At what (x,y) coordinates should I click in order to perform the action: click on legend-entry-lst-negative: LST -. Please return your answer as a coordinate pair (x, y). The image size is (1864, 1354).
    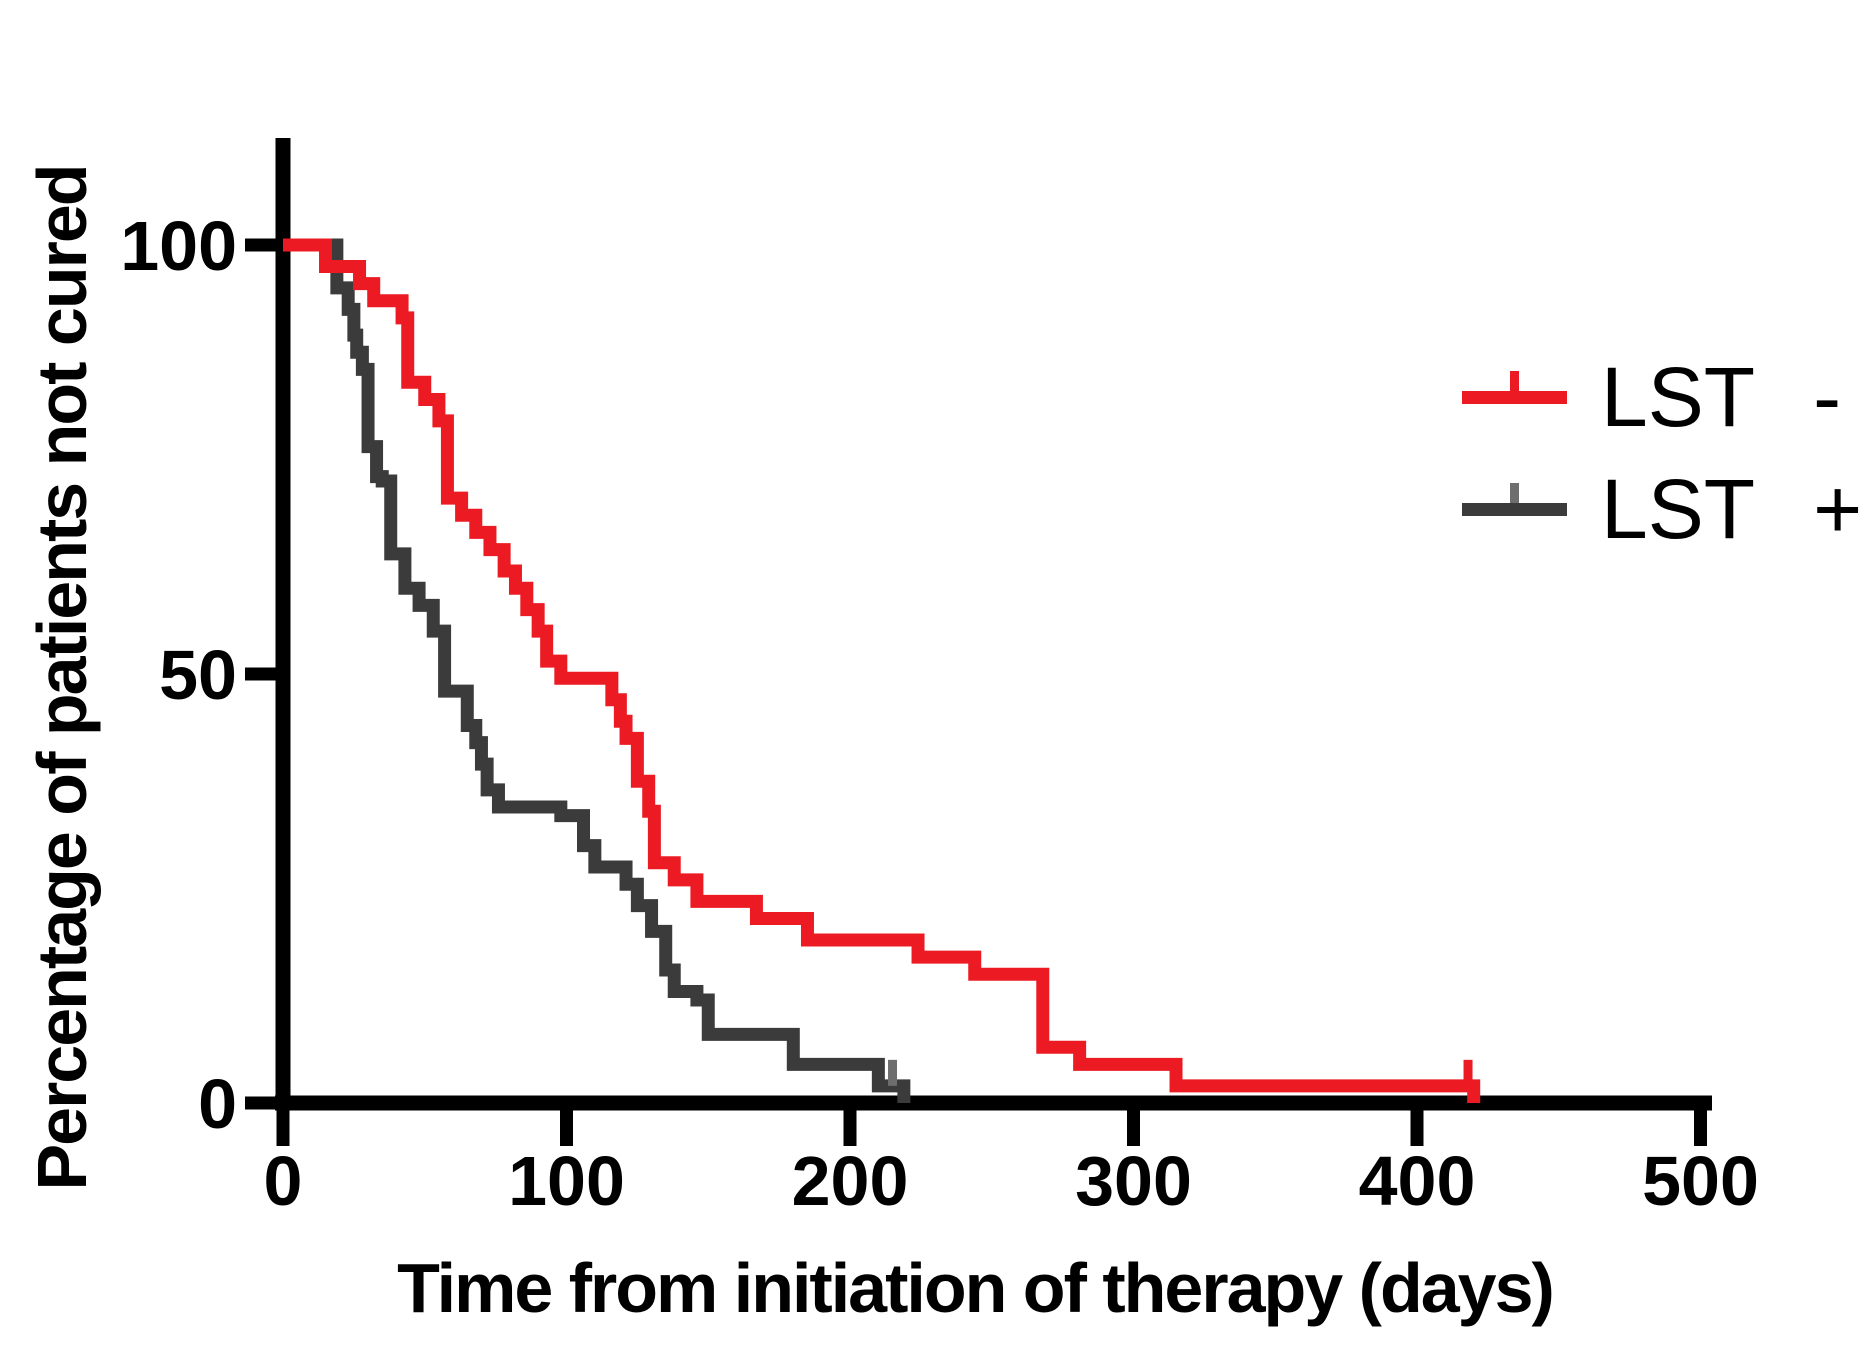
    Looking at the image, I should click on (1662, 397).